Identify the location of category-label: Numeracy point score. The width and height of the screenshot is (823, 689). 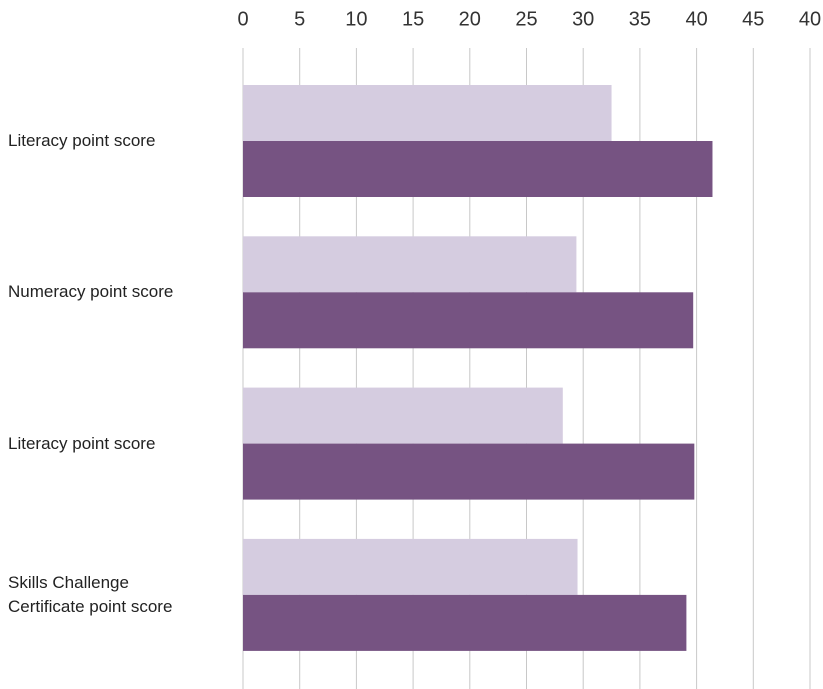
(91, 292).